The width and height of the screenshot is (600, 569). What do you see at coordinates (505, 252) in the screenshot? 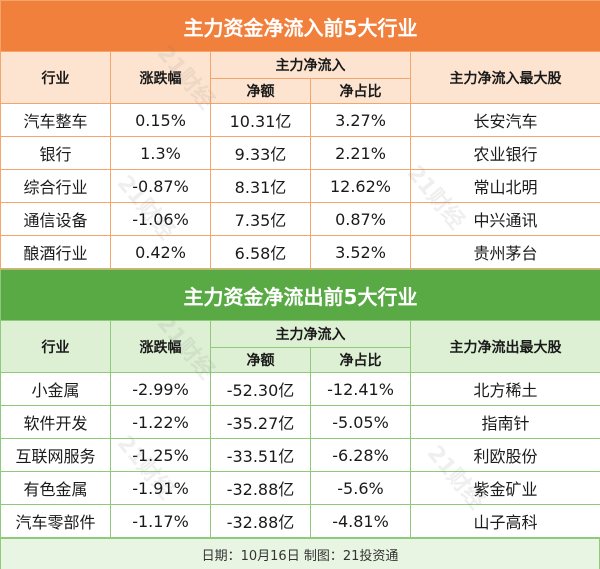
I see `table-cell: 贵州茅台` at bounding box center [505, 252].